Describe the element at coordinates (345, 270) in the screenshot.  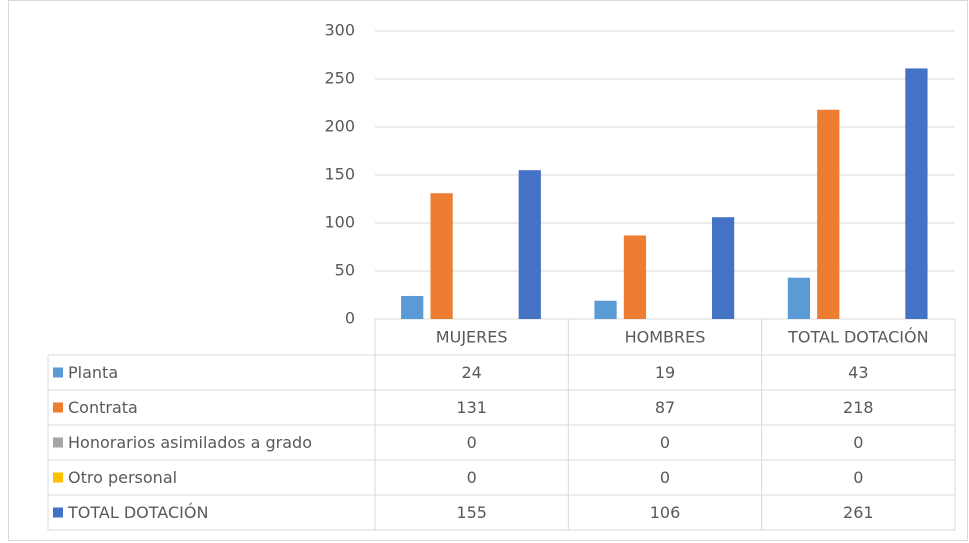
I see `y-tick-label: 50` at that location.